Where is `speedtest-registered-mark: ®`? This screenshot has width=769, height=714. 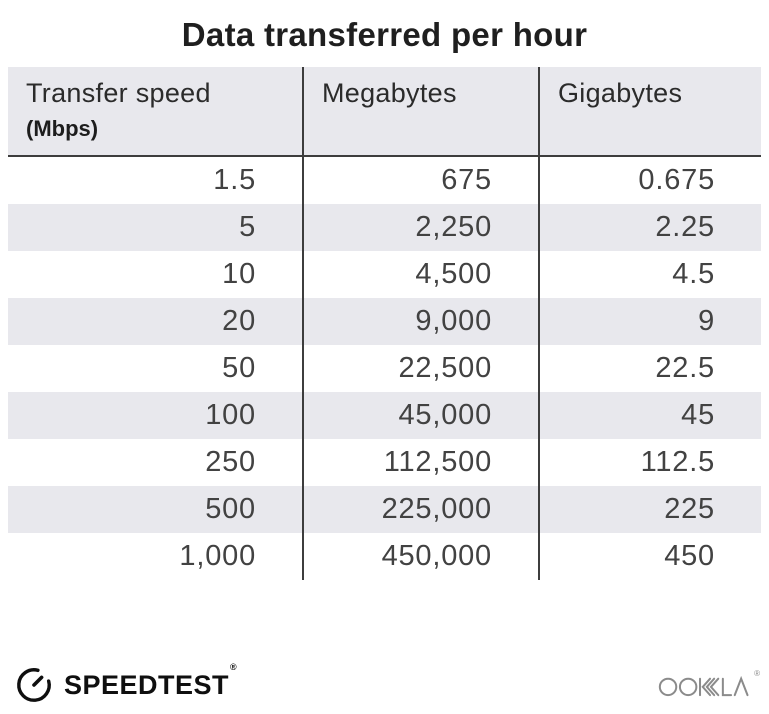
speedtest-registered-mark: ® is located at coordinates (234, 666).